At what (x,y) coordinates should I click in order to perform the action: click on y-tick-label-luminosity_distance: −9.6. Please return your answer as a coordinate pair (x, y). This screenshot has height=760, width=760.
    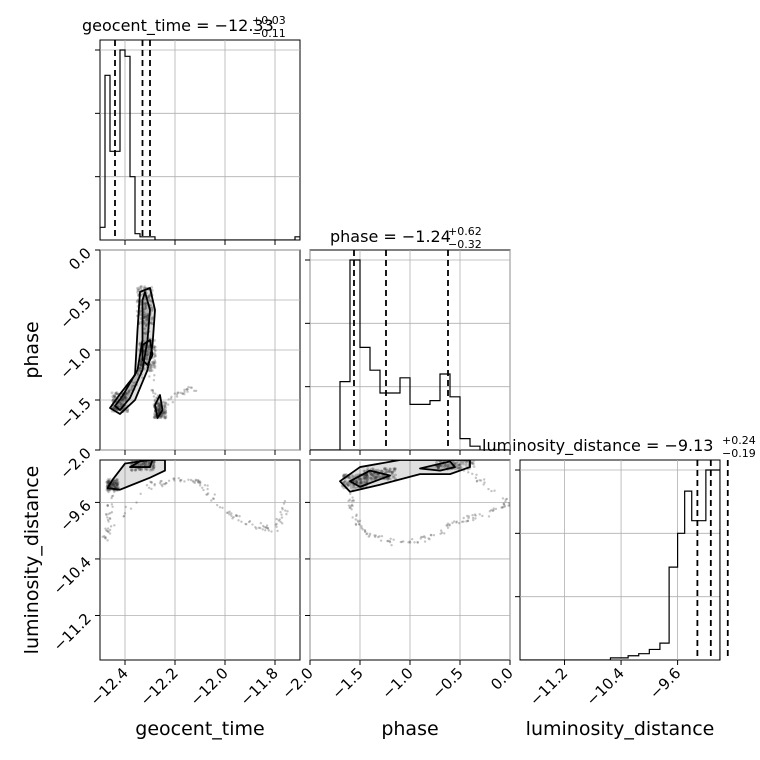
    Looking at the image, I should click on (75, 516).